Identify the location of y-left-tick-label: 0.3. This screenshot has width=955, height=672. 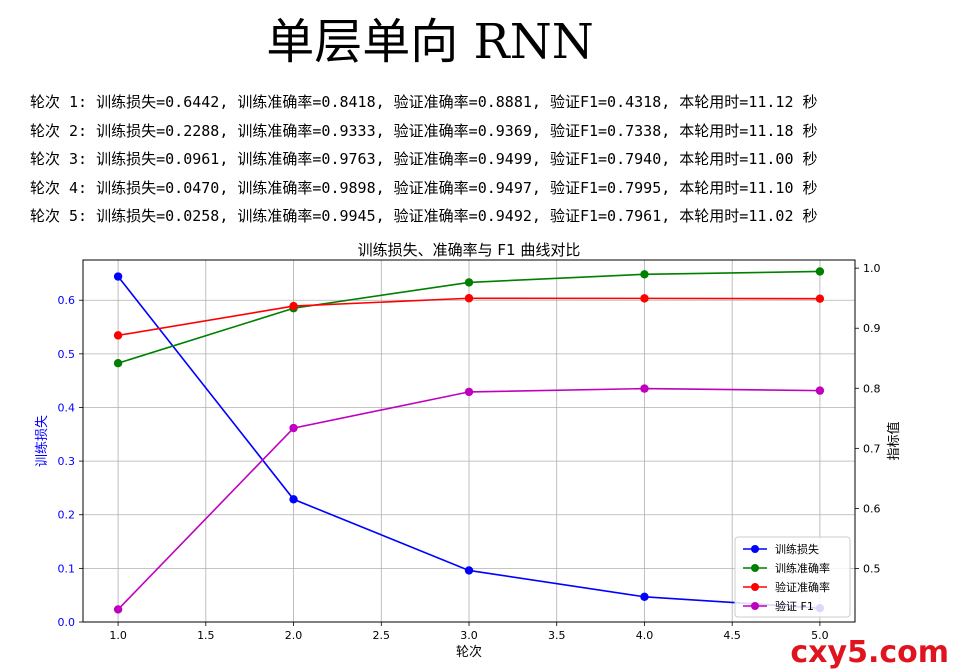
(67, 461).